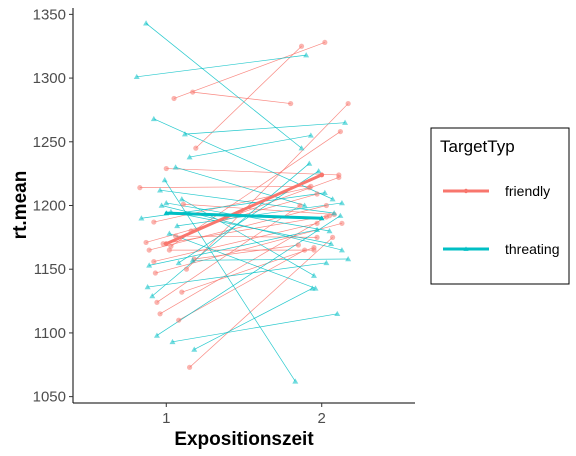 Image resolution: width=576 pixels, height=456 pixels. Describe the element at coordinates (50, 269) in the screenshot. I see `y-tick-label: 1150` at that location.